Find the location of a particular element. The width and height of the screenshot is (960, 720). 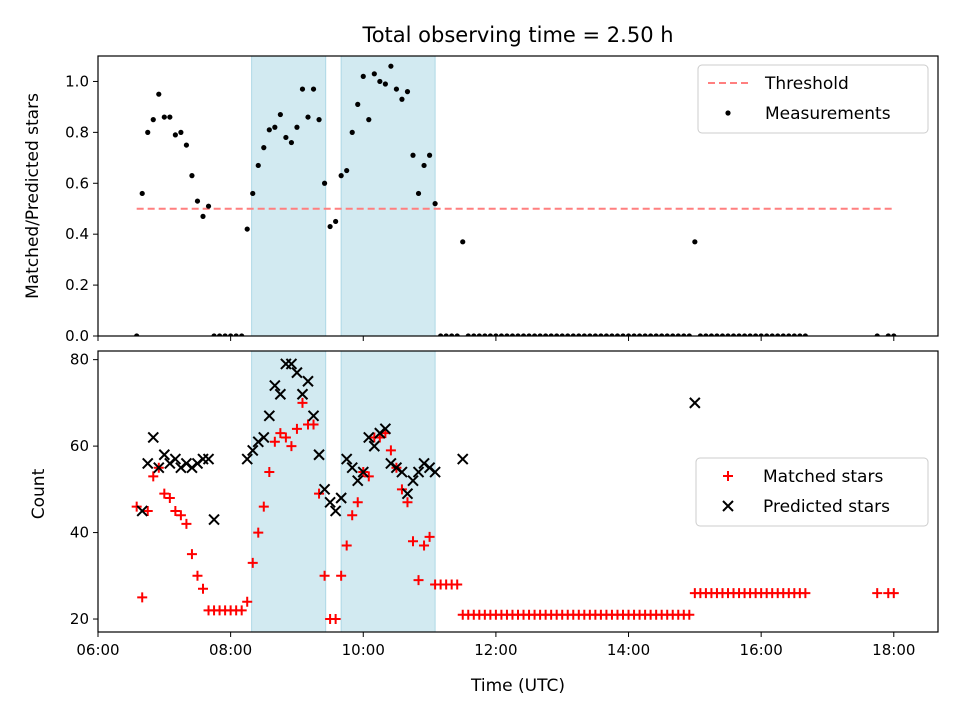

y-tick-label: 60 is located at coordinates (79, 446).